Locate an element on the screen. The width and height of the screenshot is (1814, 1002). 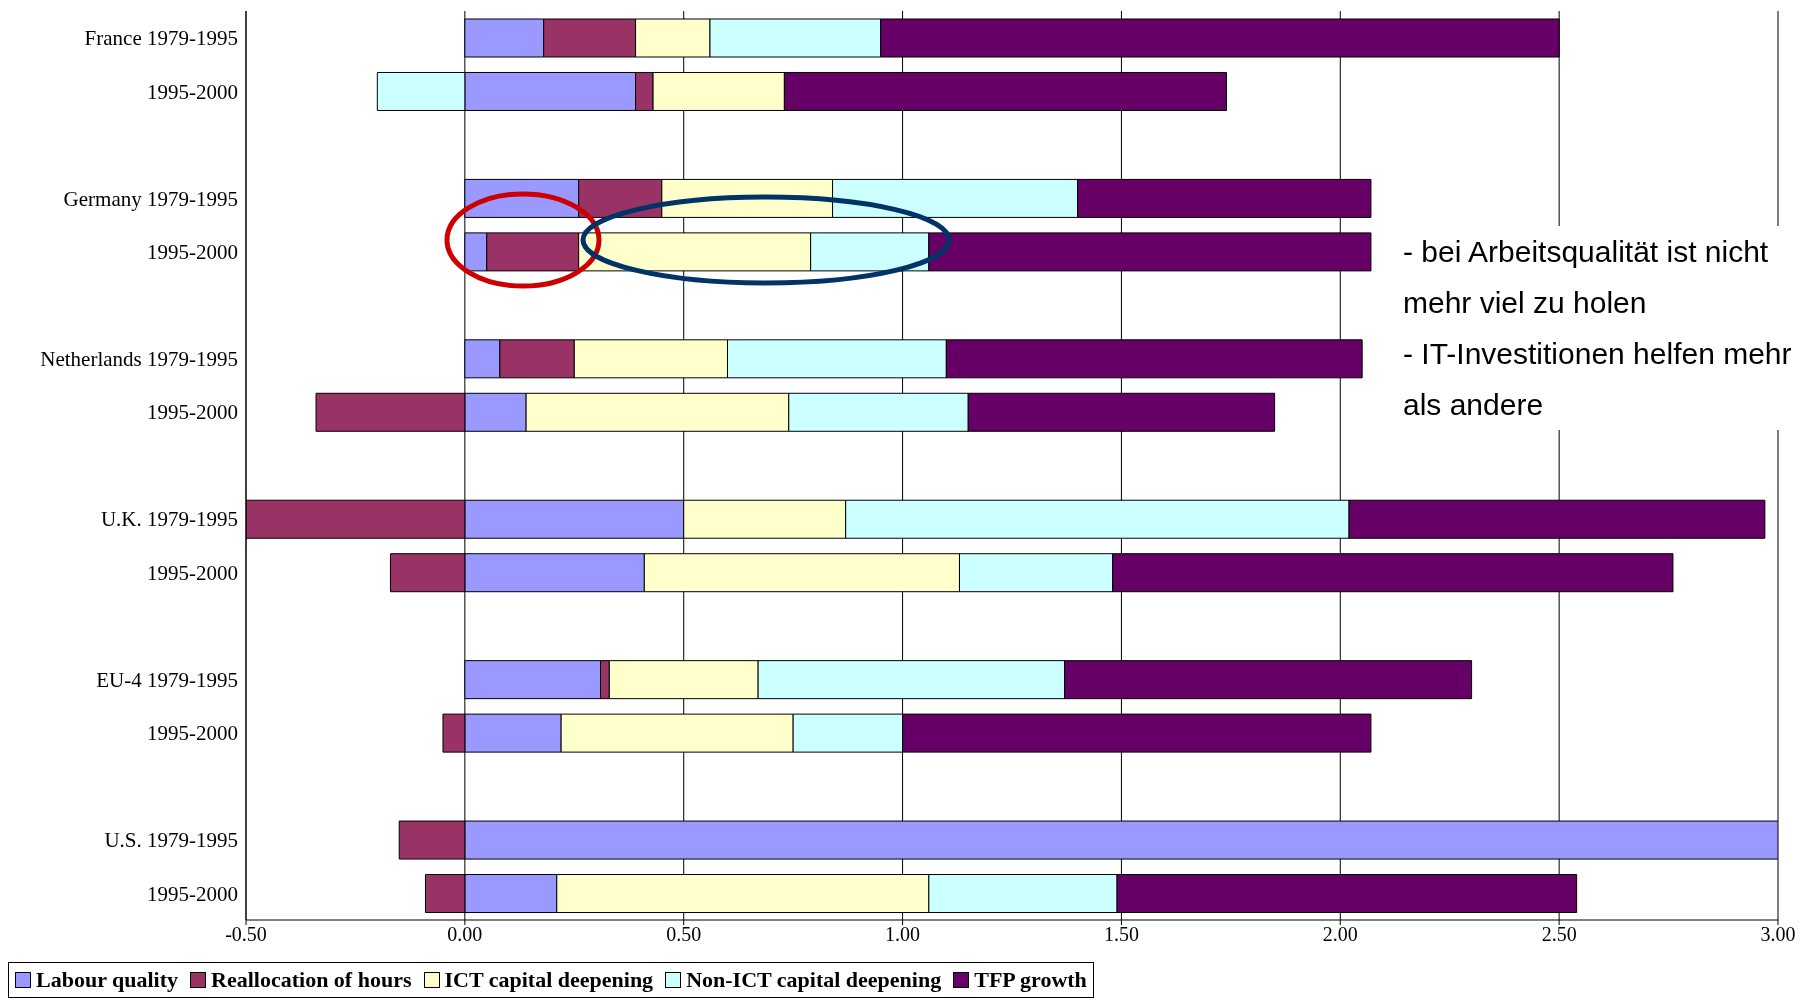
x-tick-label: 2.00 is located at coordinates (1340, 934).